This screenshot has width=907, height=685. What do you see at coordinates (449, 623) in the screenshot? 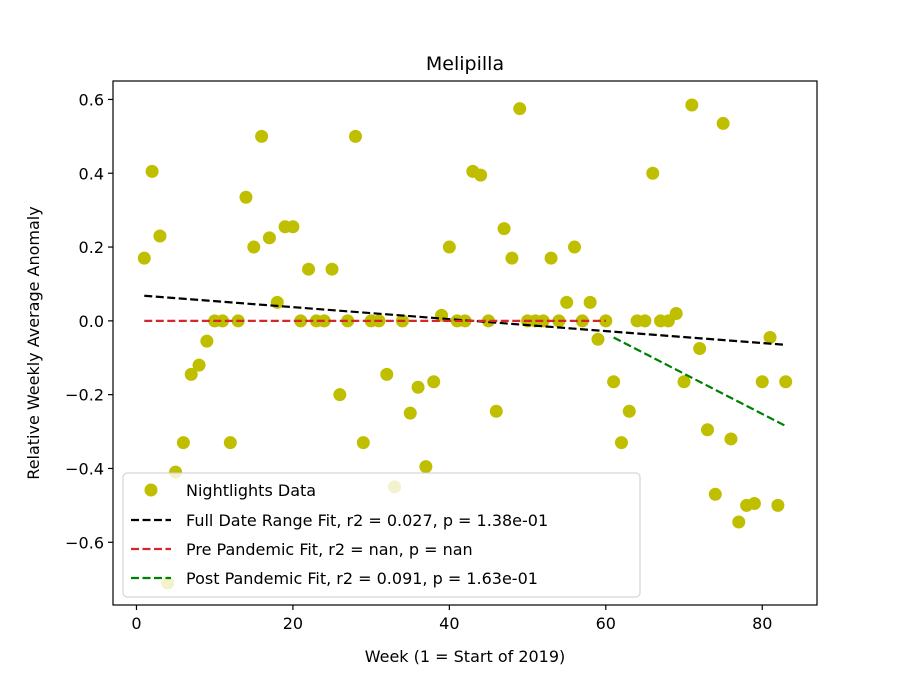
I see `x-tick-label: 40` at bounding box center [449, 623].